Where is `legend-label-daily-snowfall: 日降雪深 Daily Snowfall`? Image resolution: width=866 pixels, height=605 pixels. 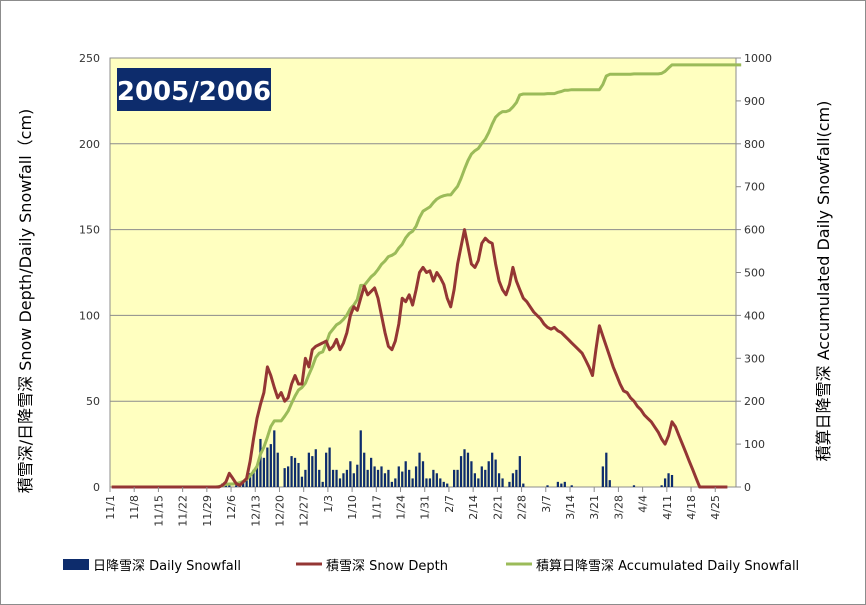 legend-label-daily-snowfall: 日降雪深 Daily Snowfall is located at coordinates (167, 566).